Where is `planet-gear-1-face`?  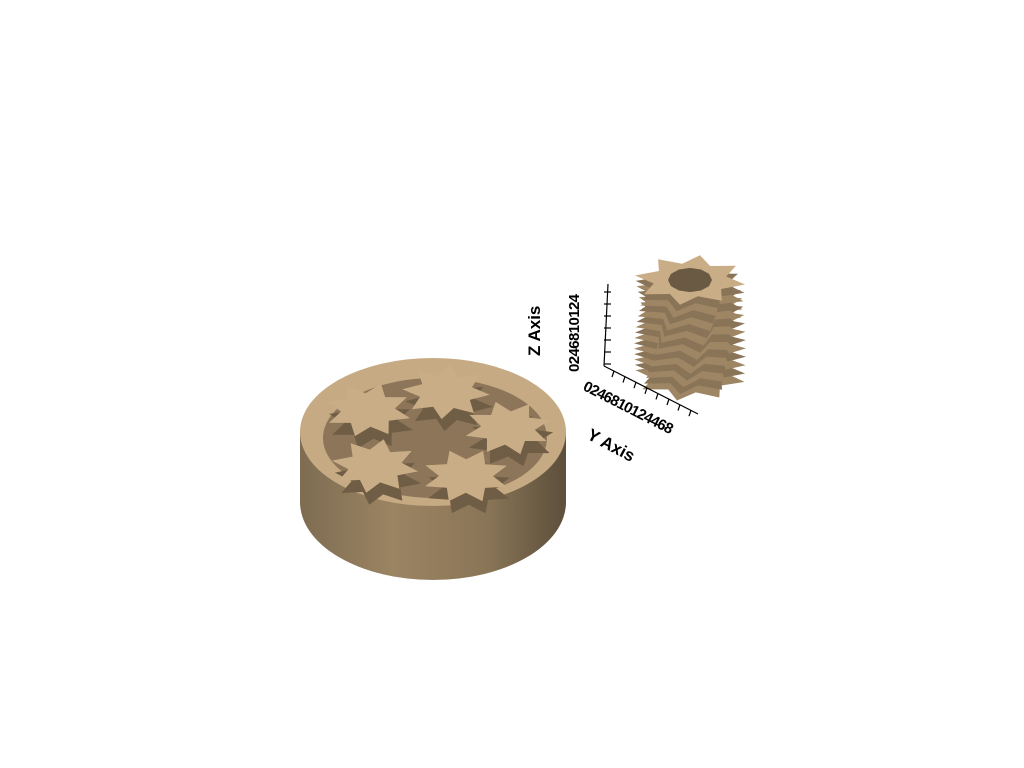 planet-gear-1-face is located at coordinates (368, 410).